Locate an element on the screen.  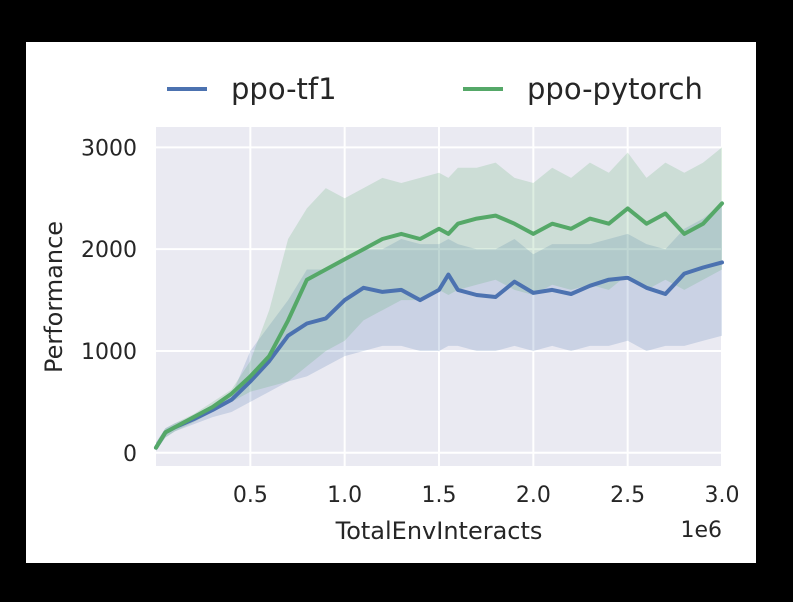
y-tick-label: 3000 is located at coordinates (109, 148).